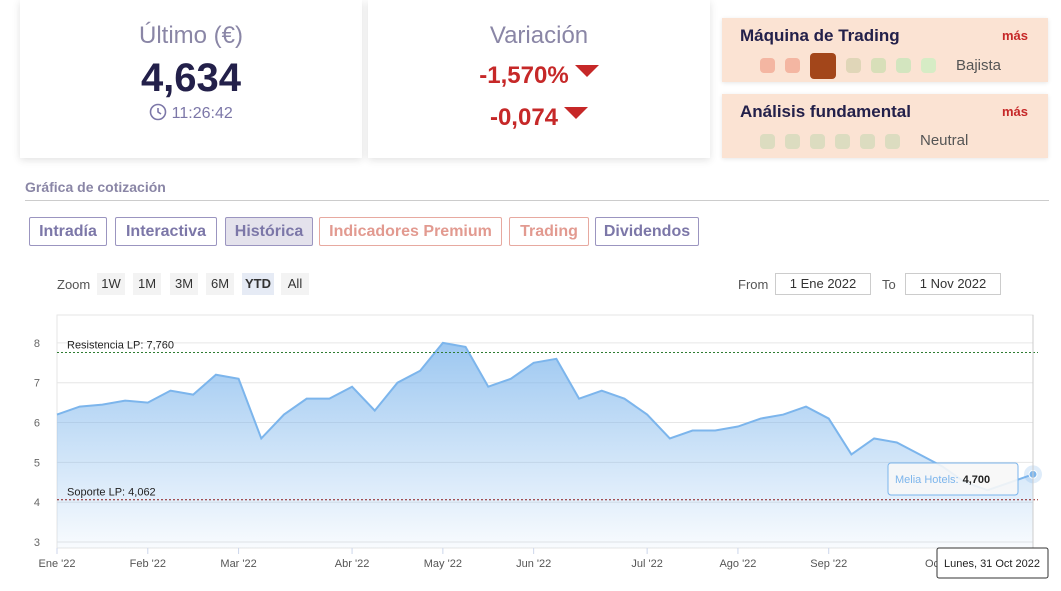  Describe the element at coordinates (979, 65) in the screenshot. I see `verdict: Bajista` at that location.